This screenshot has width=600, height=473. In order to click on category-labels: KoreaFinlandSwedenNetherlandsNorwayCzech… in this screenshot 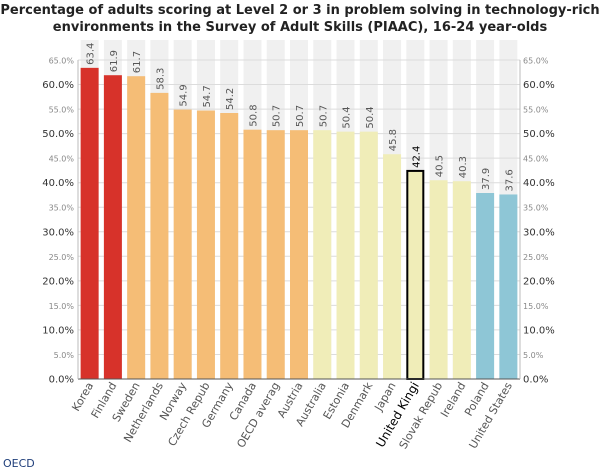, I will do `click(292, 415)`.